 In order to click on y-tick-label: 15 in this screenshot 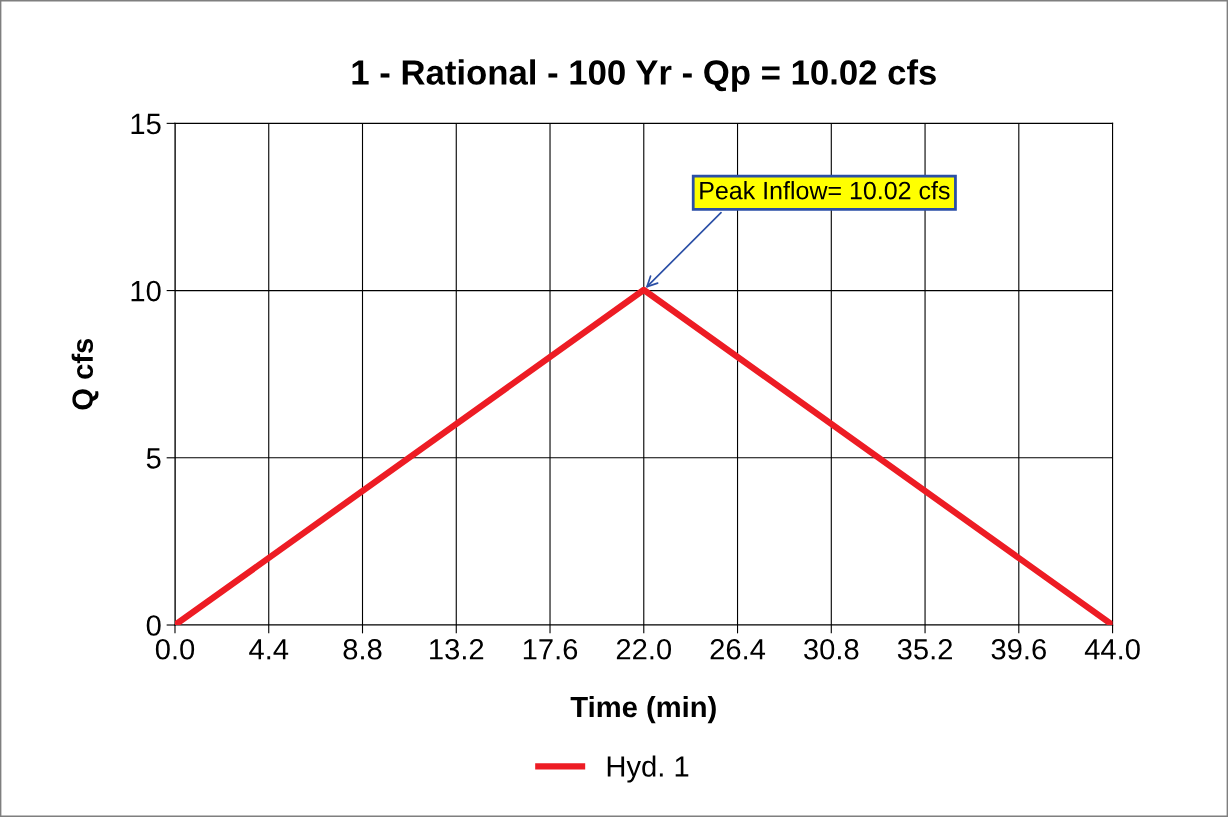, I will do `click(146, 124)`.